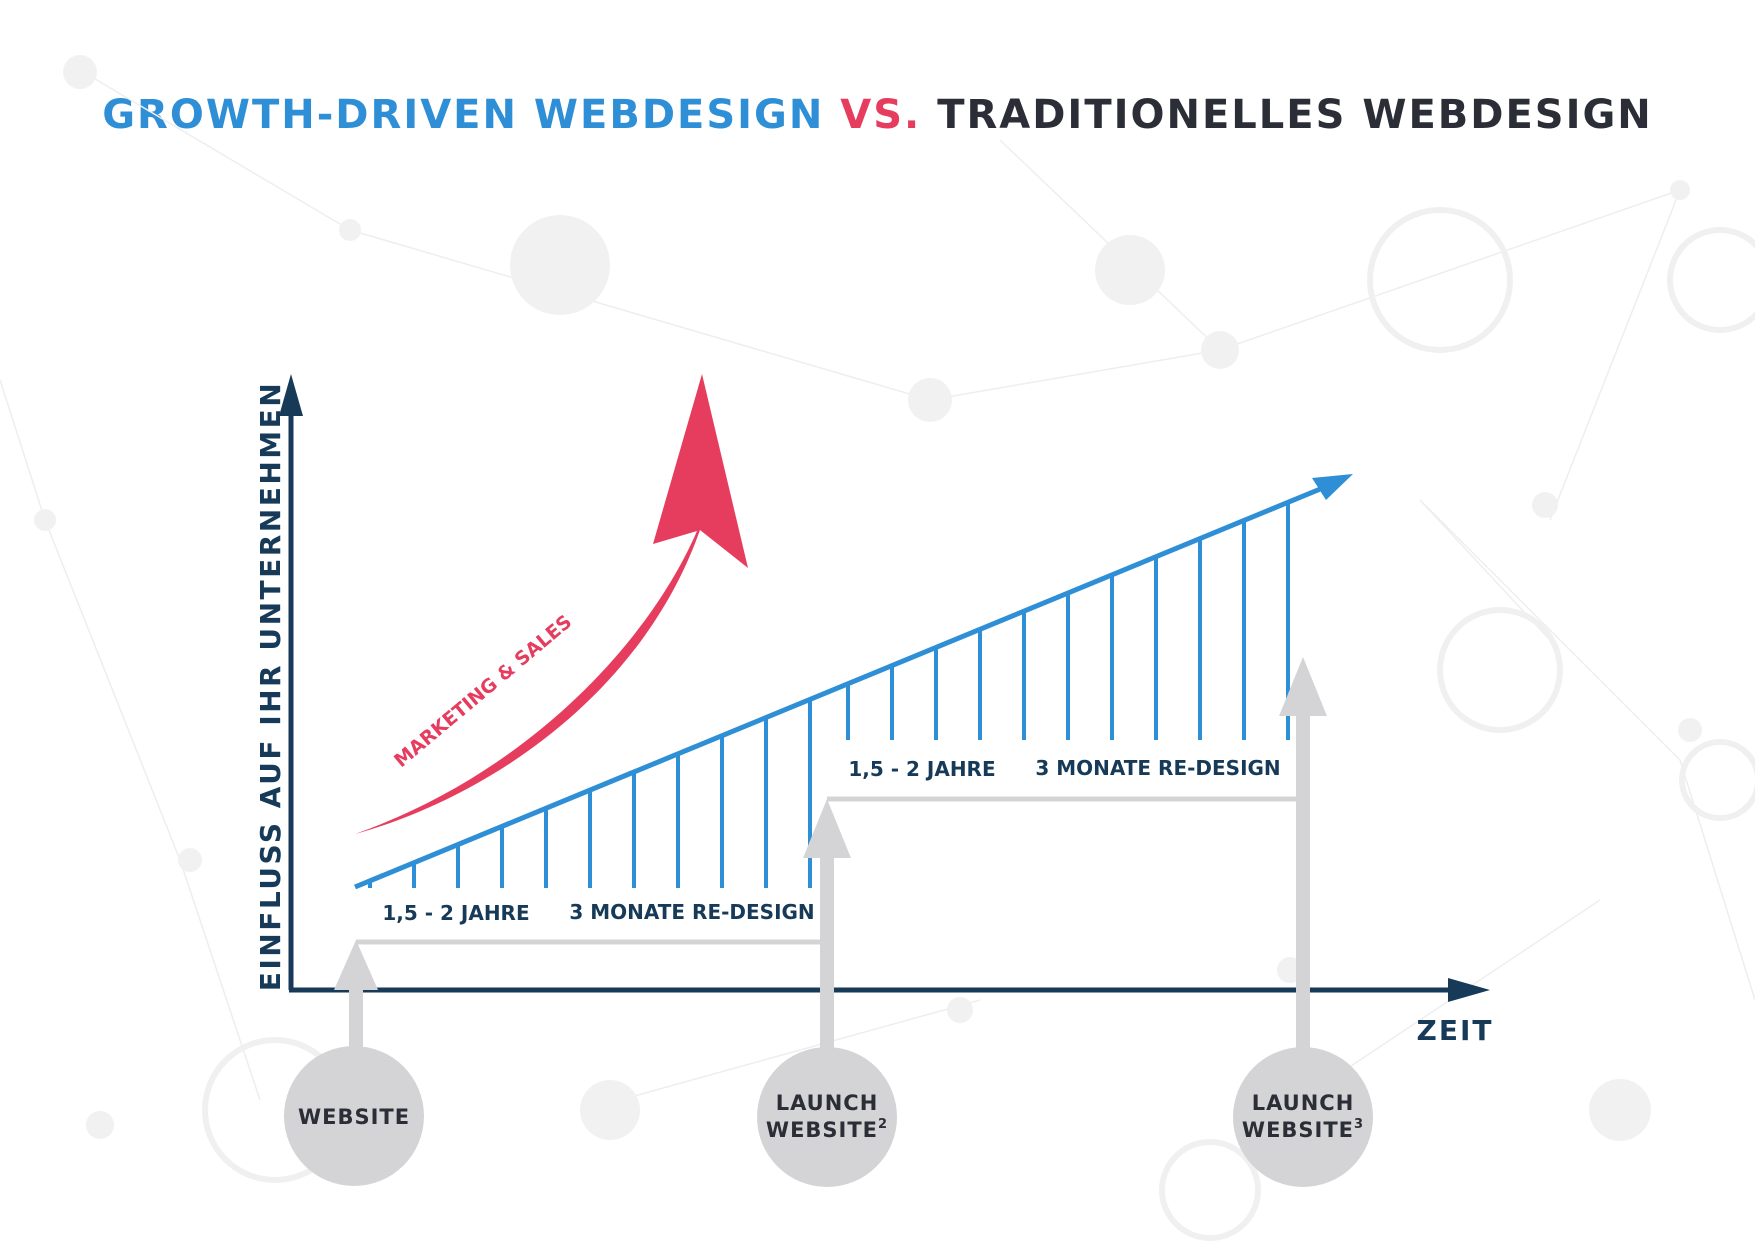 Image resolution: width=1755 pixels, height=1242 pixels. I want to click on milestone-launch-2-line2: WEBSITE2, so click(827, 1129).